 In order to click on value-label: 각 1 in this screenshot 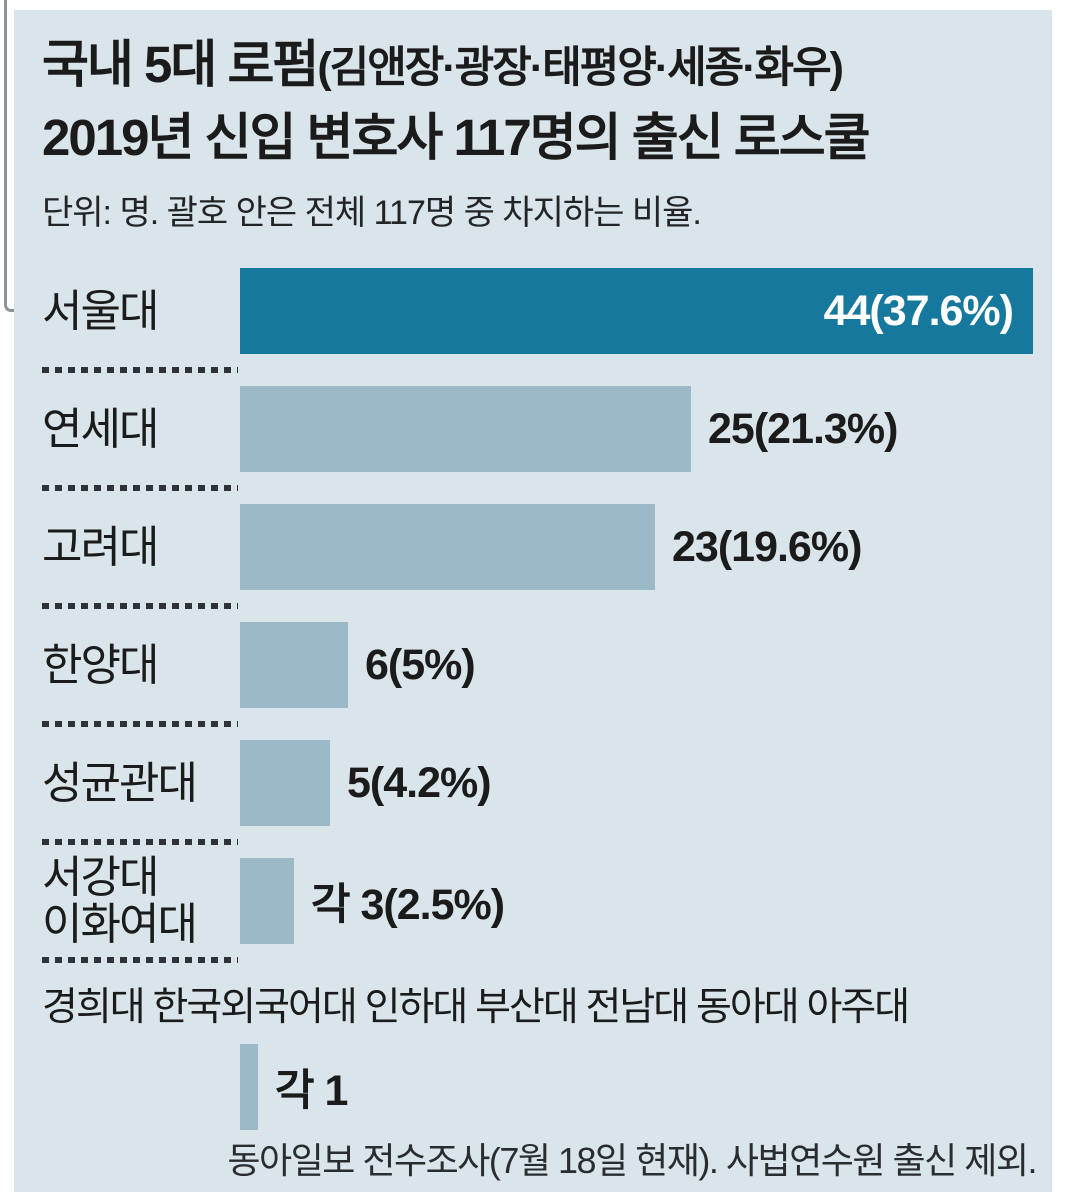, I will do `click(311, 1091)`.